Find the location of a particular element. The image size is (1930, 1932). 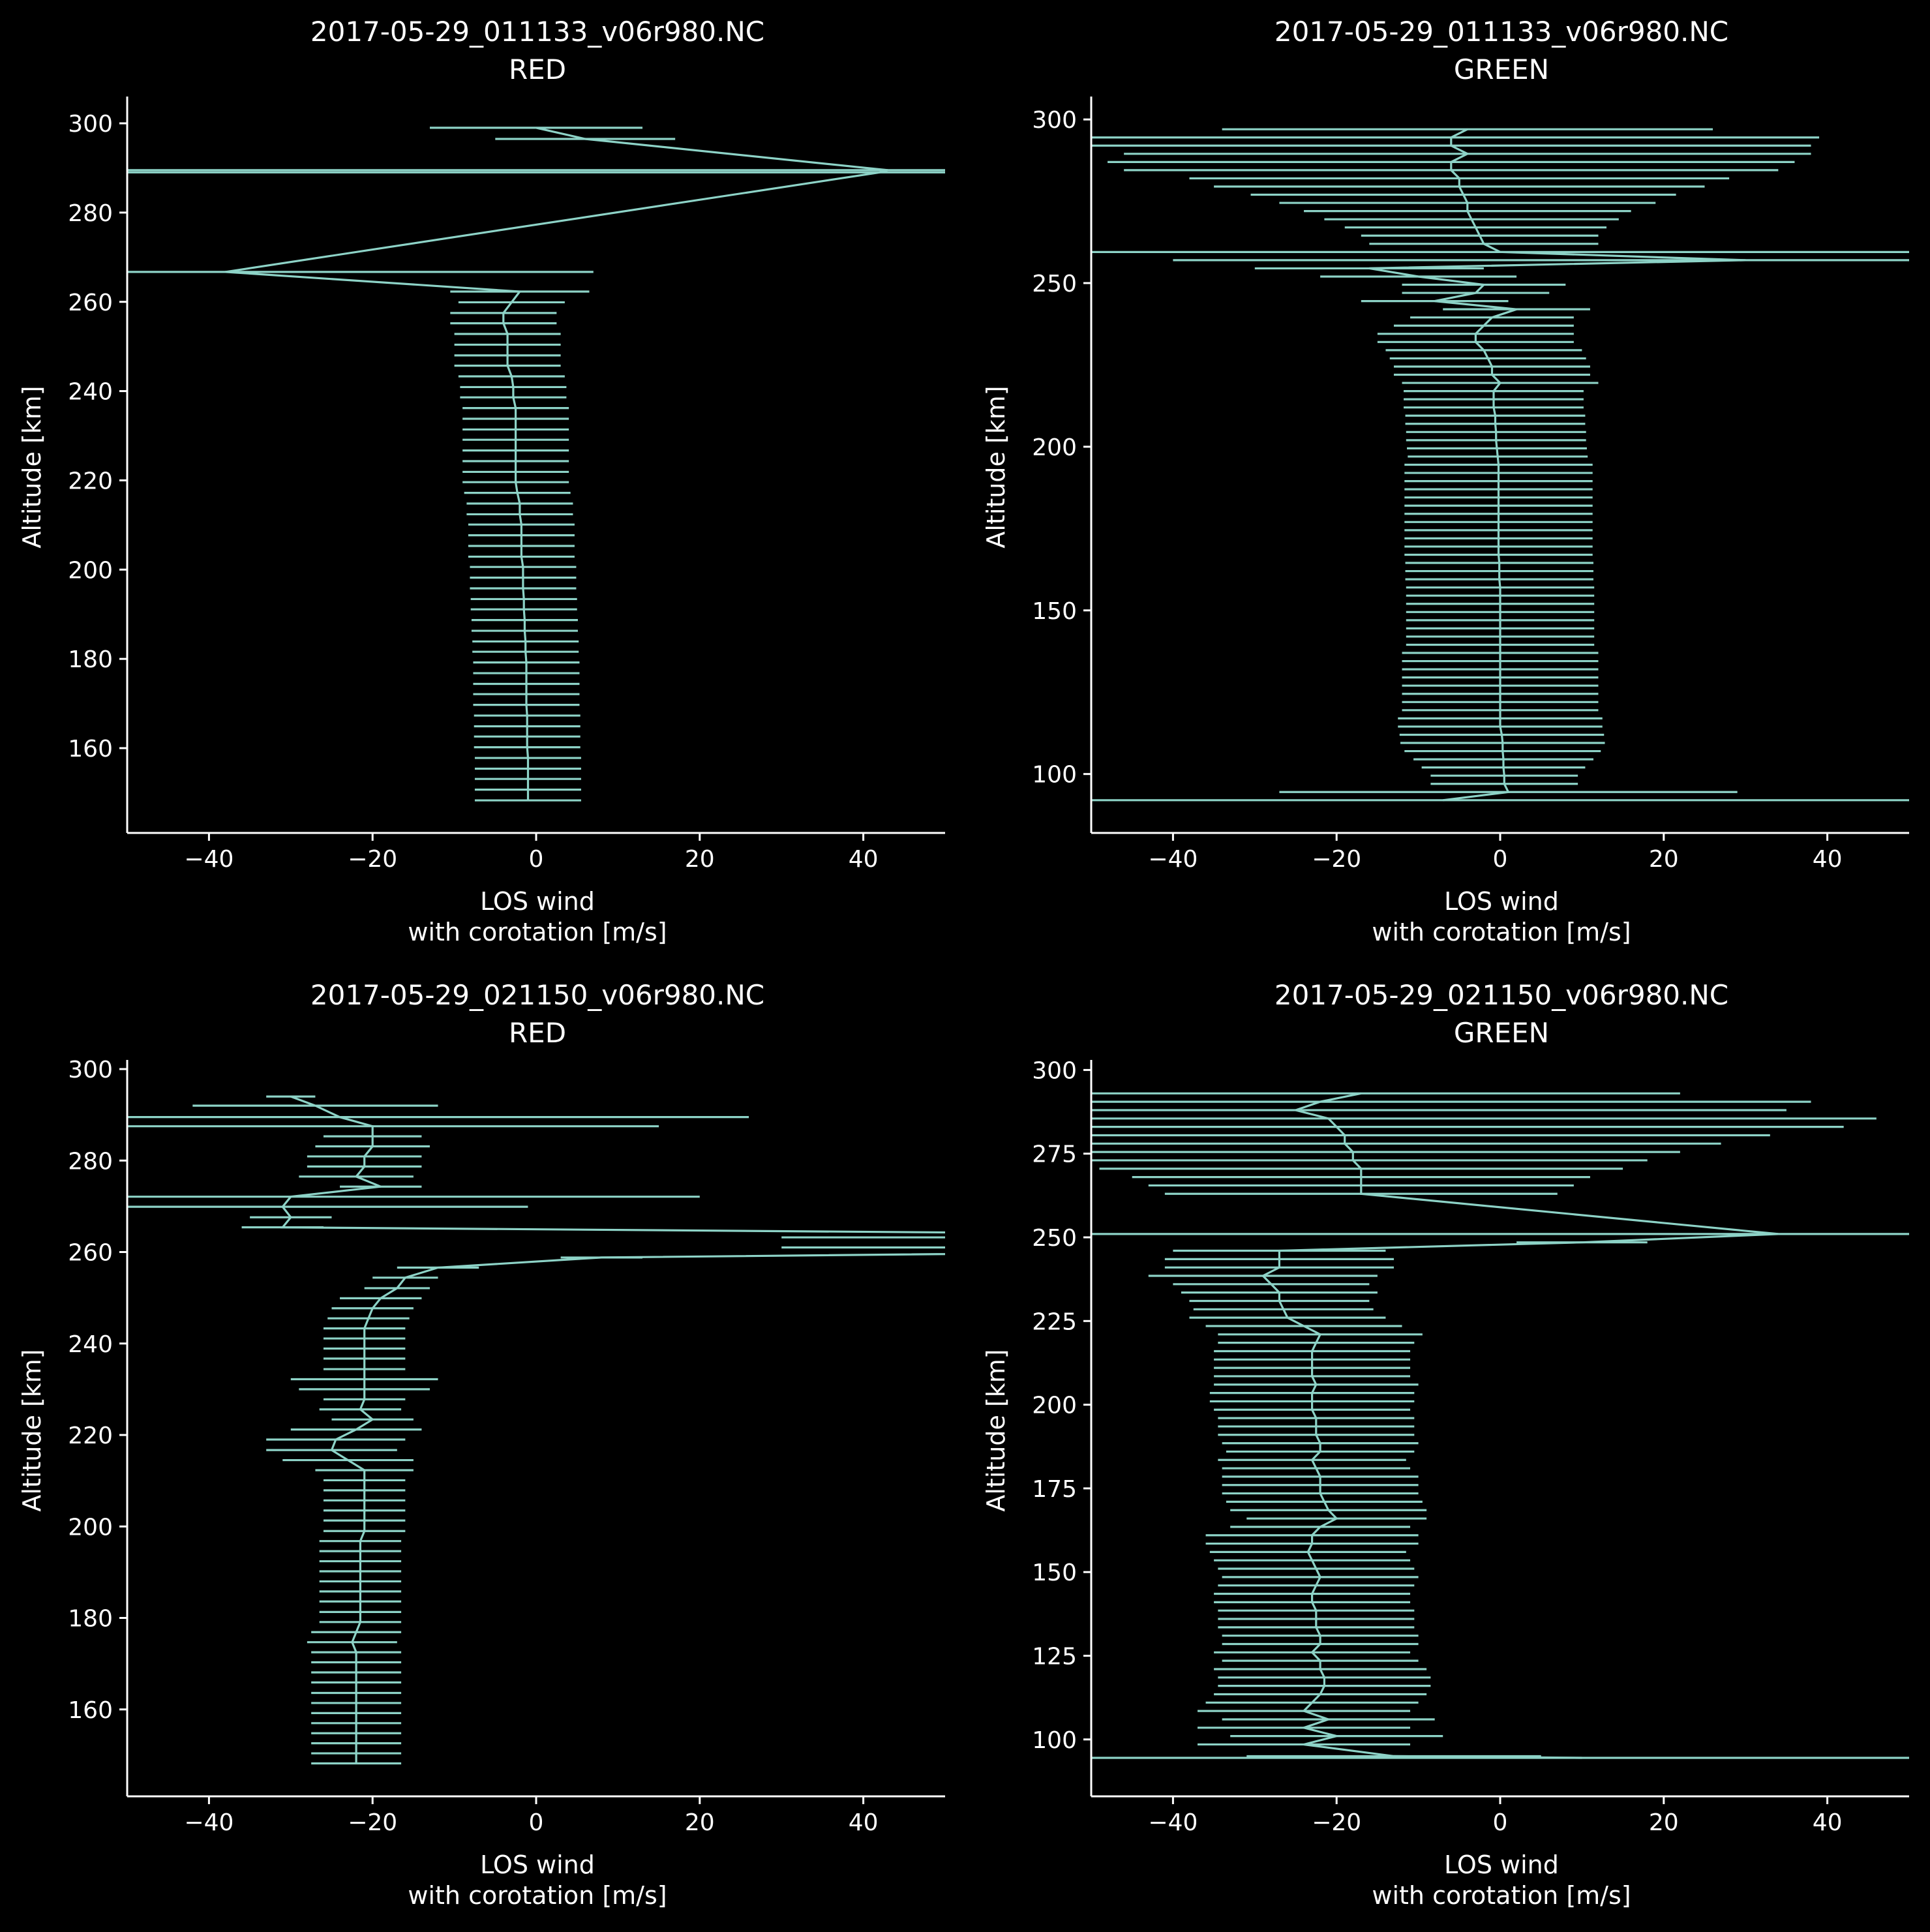

y-tick-label: 175 is located at coordinates (1054, 1489).